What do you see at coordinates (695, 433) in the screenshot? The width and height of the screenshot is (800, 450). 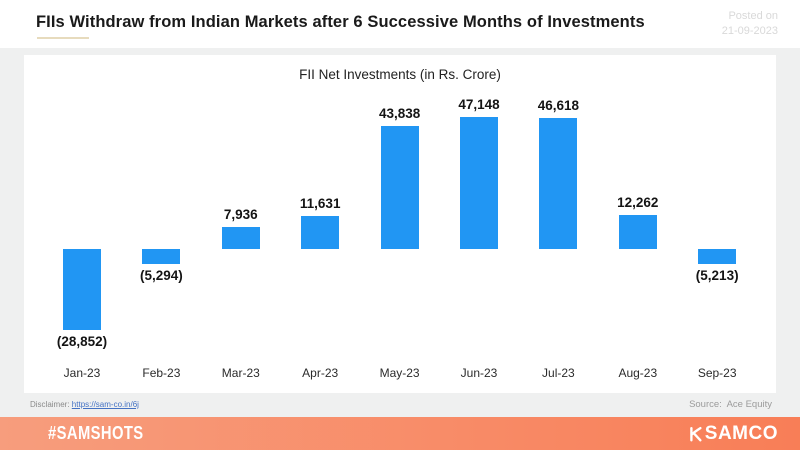 I see `samco-logo-icon` at bounding box center [695, 433].